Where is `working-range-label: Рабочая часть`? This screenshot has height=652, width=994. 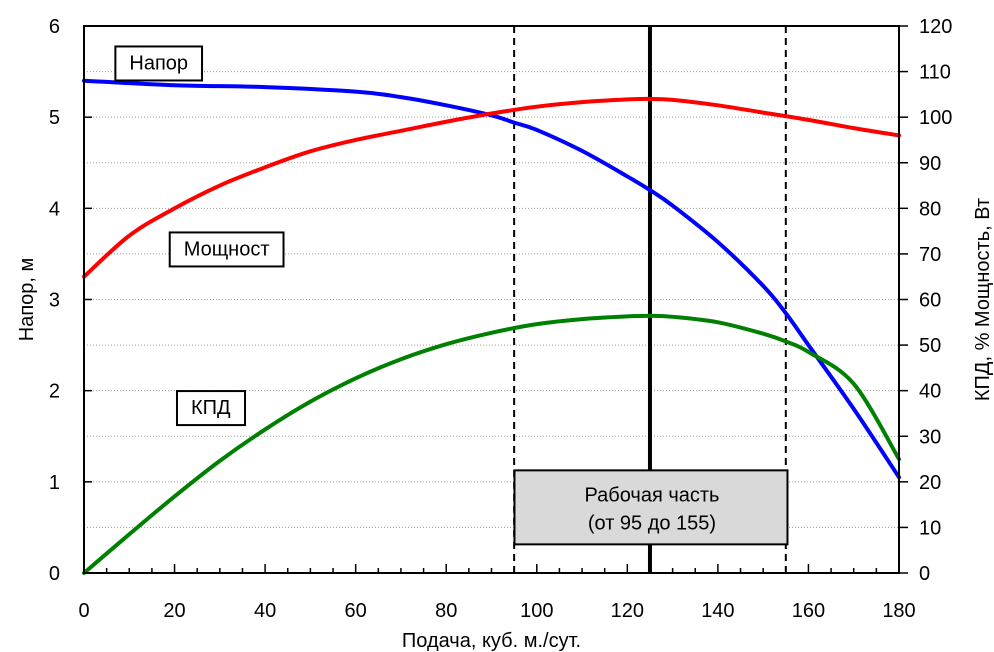 working-range-label: Рабочая часть is located at coordinates (651, 495).